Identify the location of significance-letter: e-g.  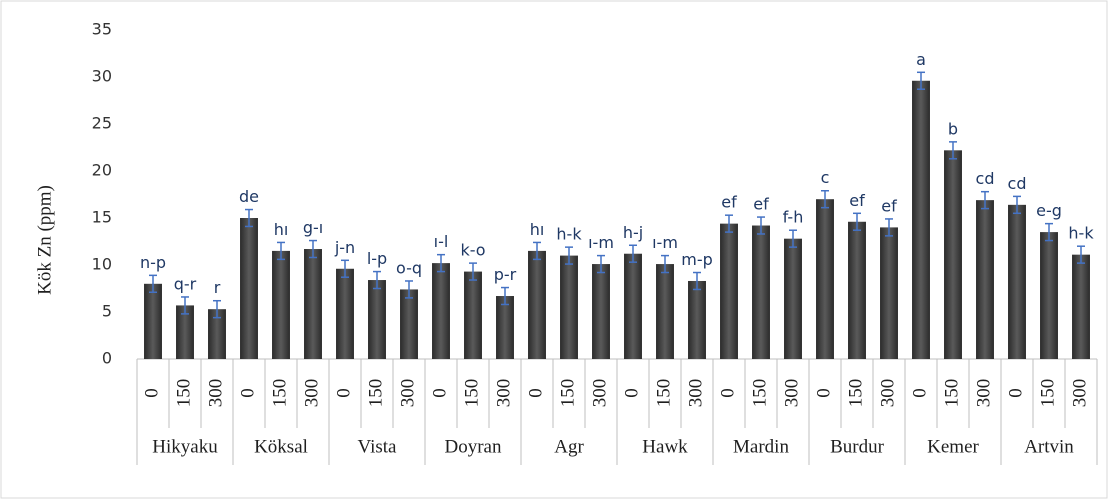
(1049, 210).